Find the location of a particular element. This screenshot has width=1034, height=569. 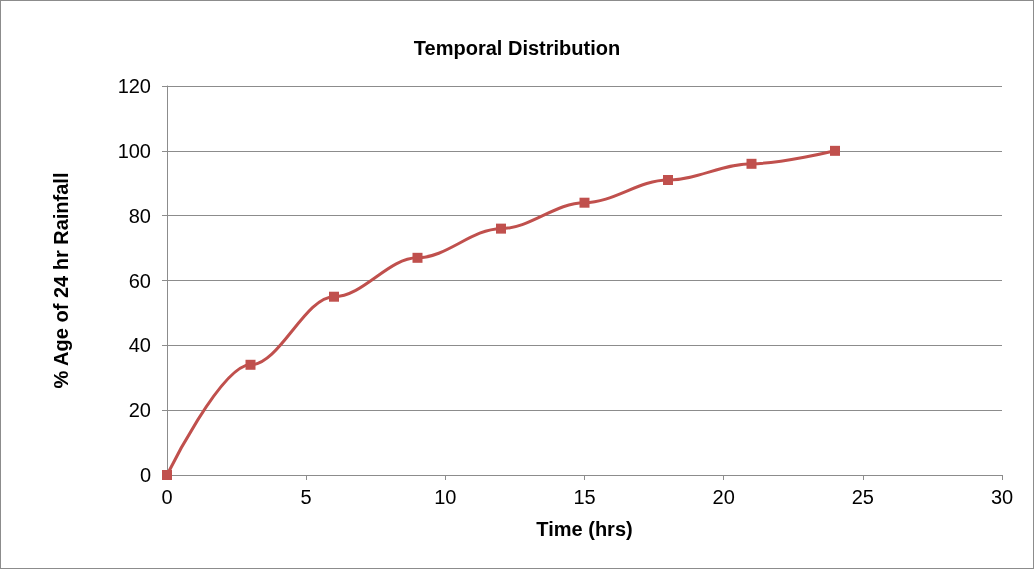

y-tick-label: 40 is located at coordinates (139, 345).